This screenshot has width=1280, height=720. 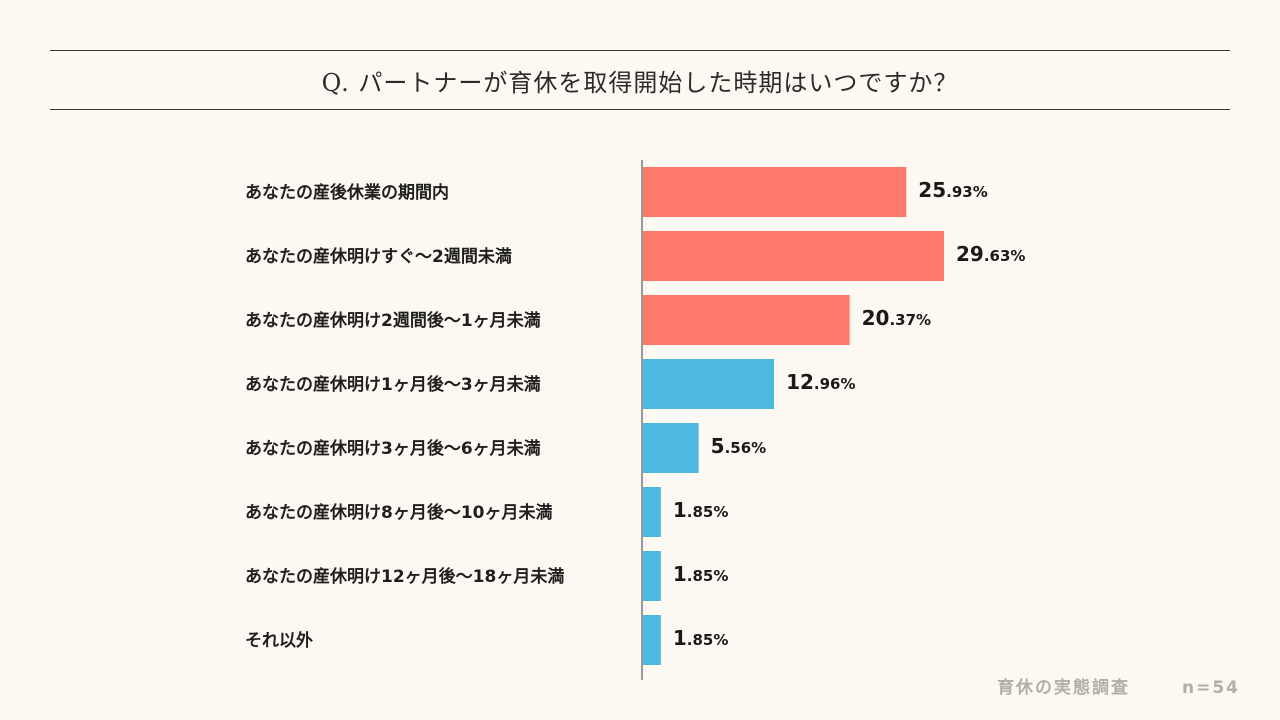 What do you see at coordinates (990, 254) in the screenshot?
I see `value-label: 29.63%` at bounding box center [990, 254].